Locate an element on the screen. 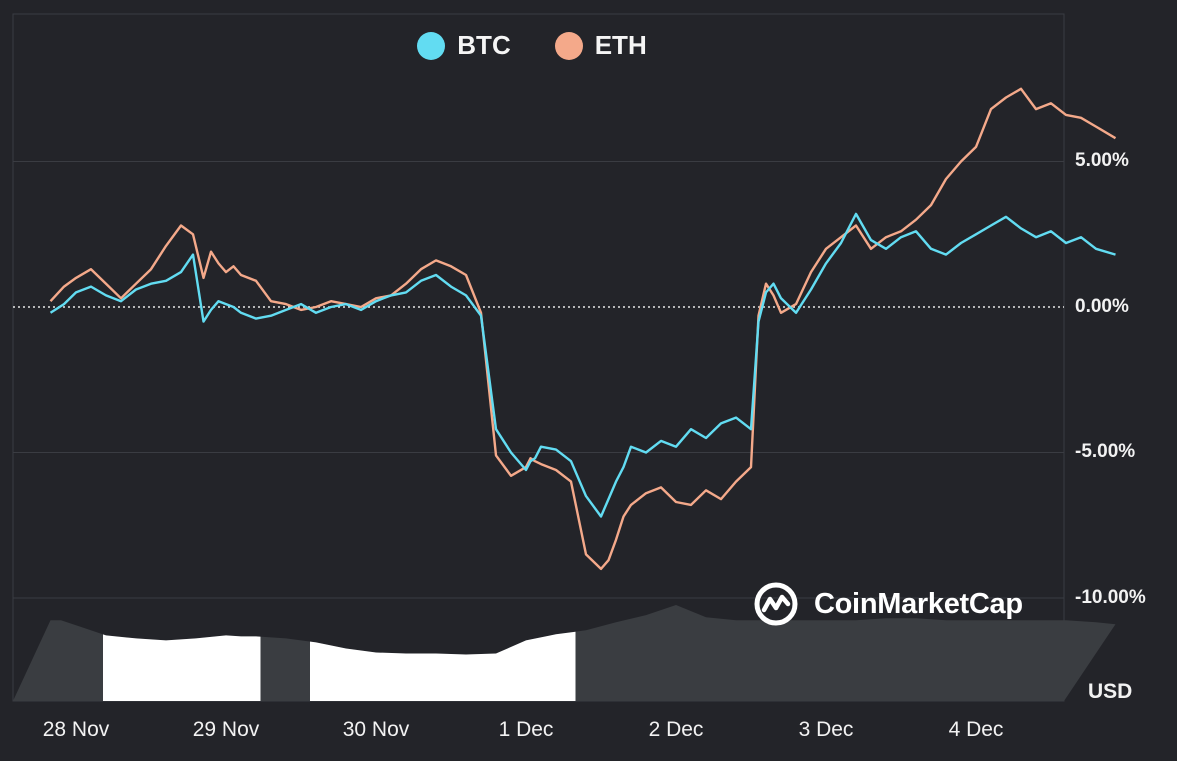 The height and width of the screenshot is (761, 1177). volume-bars is located at coordinates (564, 653).